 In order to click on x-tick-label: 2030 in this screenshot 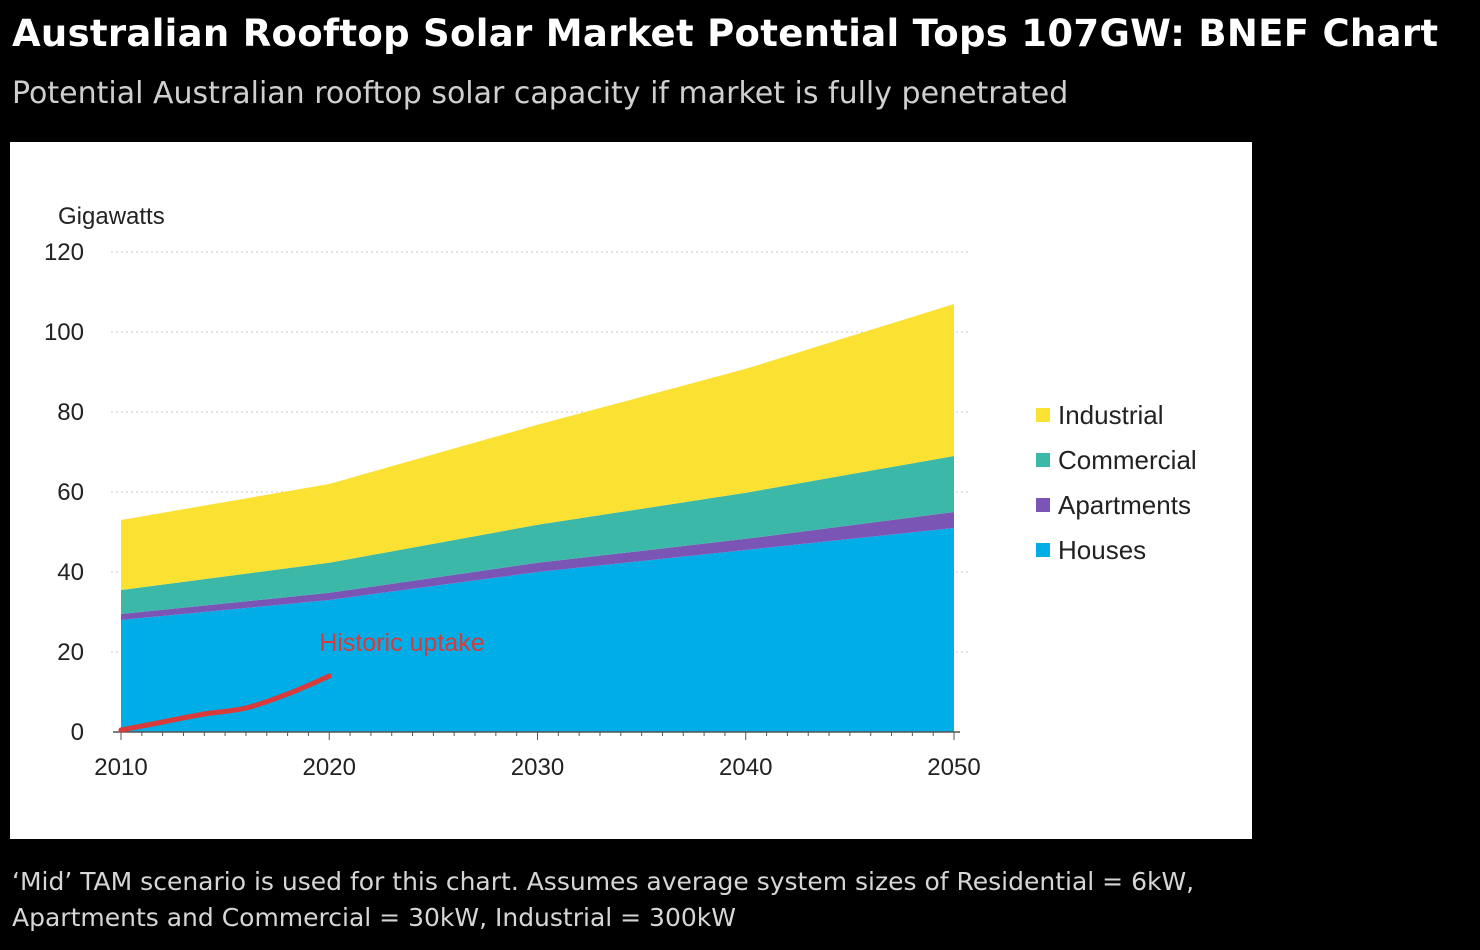, I will do `click(537, 767)`.